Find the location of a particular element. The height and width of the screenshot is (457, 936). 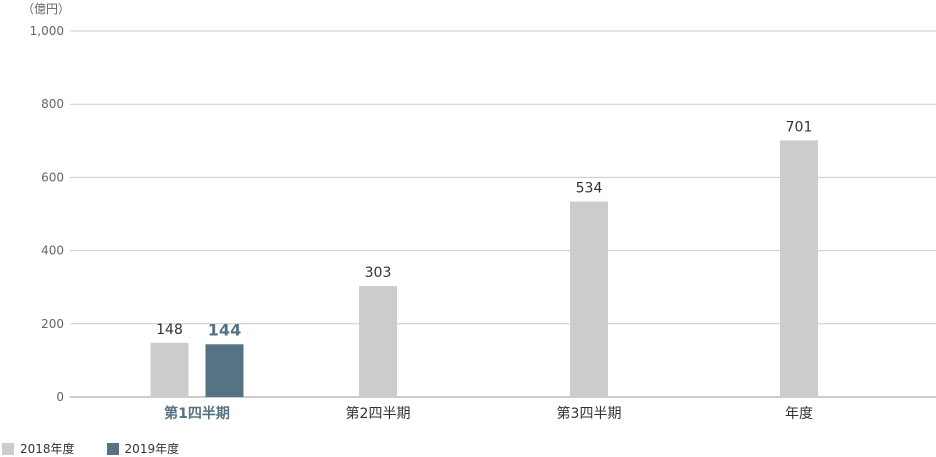

legend-label-2019: 2019年度 is located at coordinates (152, 449).